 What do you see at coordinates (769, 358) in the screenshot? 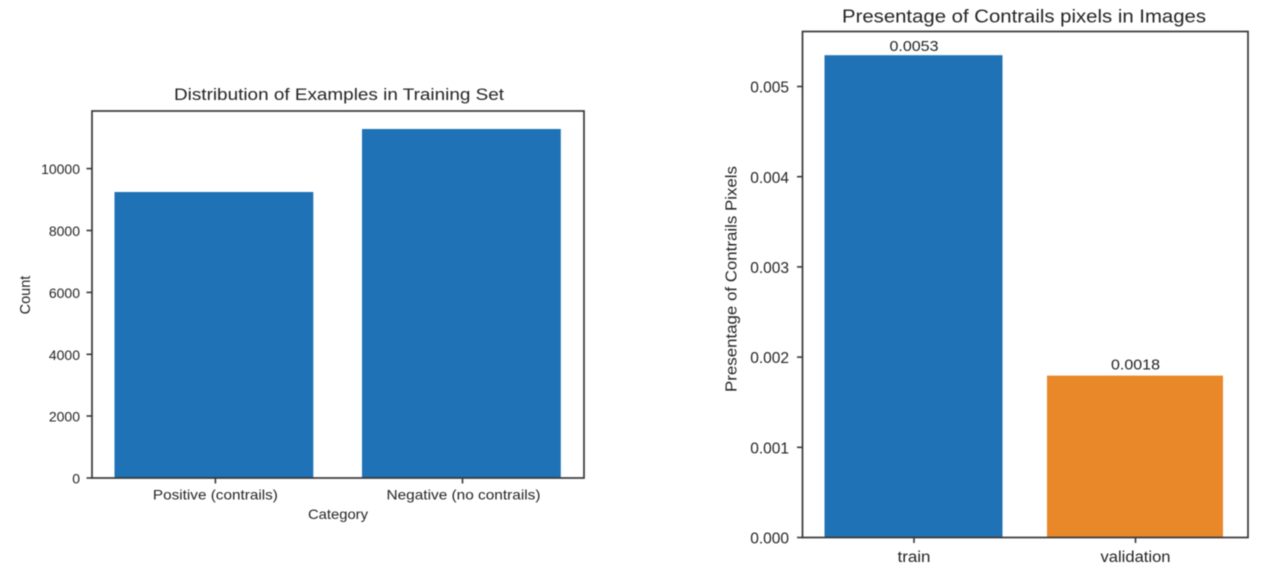
I see `svg-text: 0.002` at bounding box center [769, 358].